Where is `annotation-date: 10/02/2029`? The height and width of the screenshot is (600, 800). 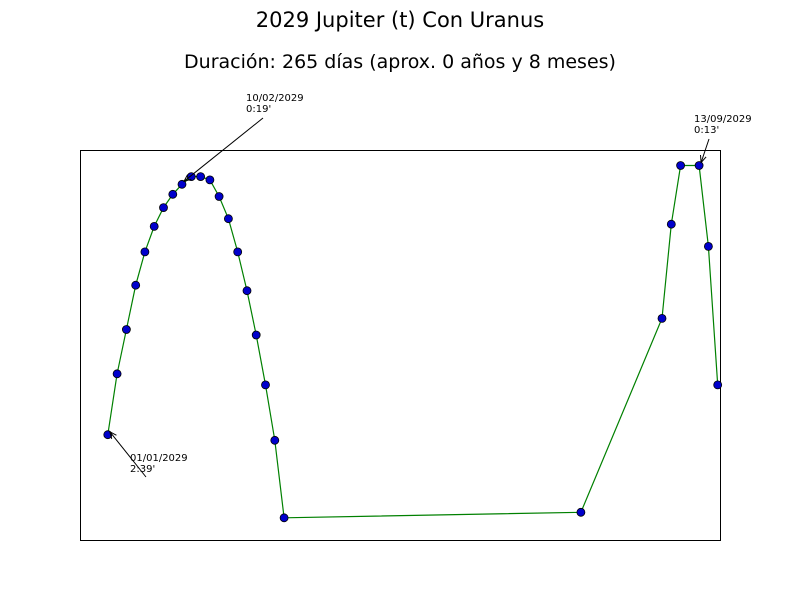
annotation-date: 10/02/2029 is located at coordinates (275, 98).